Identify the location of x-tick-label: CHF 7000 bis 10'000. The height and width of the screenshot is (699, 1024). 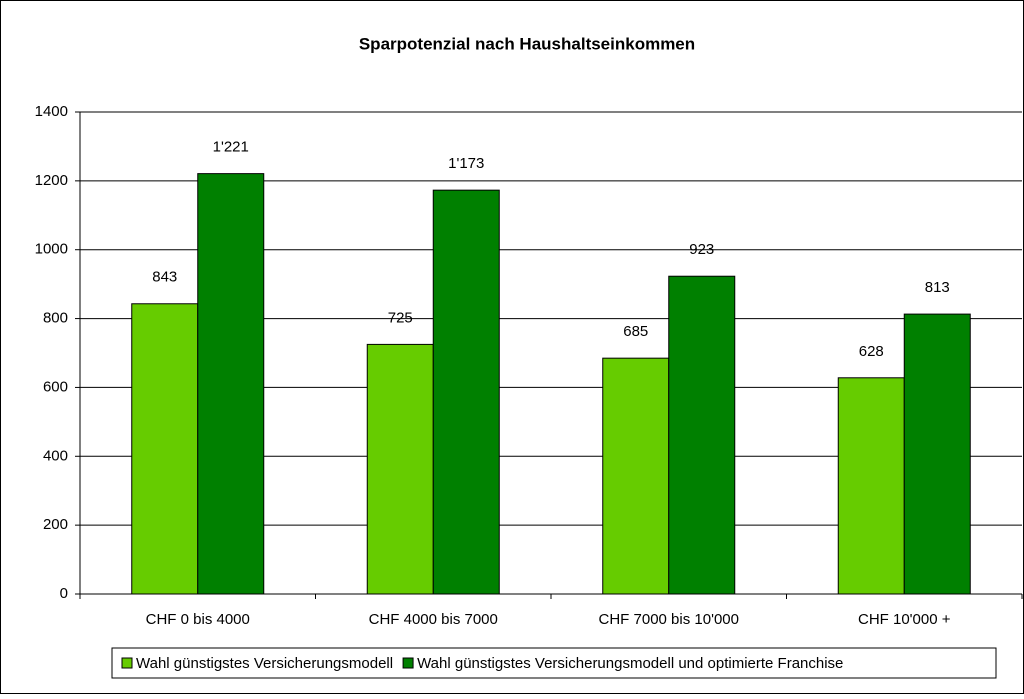
(669, 619).